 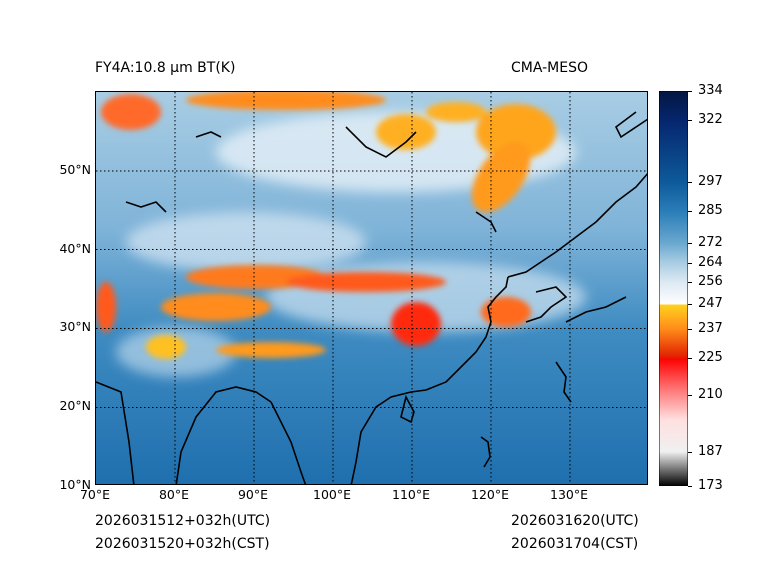 I want to click on colorbar-tick-label: 322, so click(x=710, y=120).